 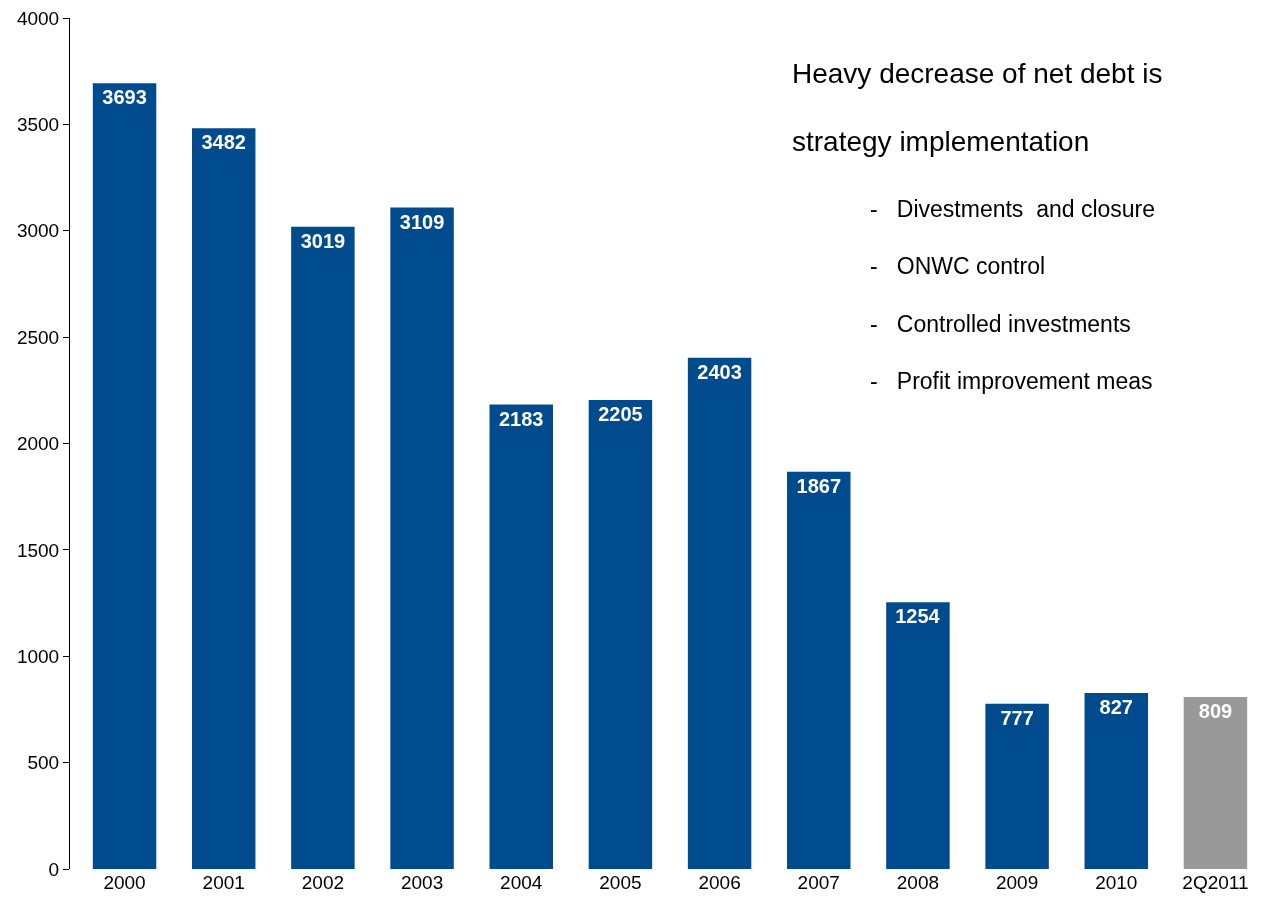 I want to click on y-tick-label: 500, so click(x=43, y=763).